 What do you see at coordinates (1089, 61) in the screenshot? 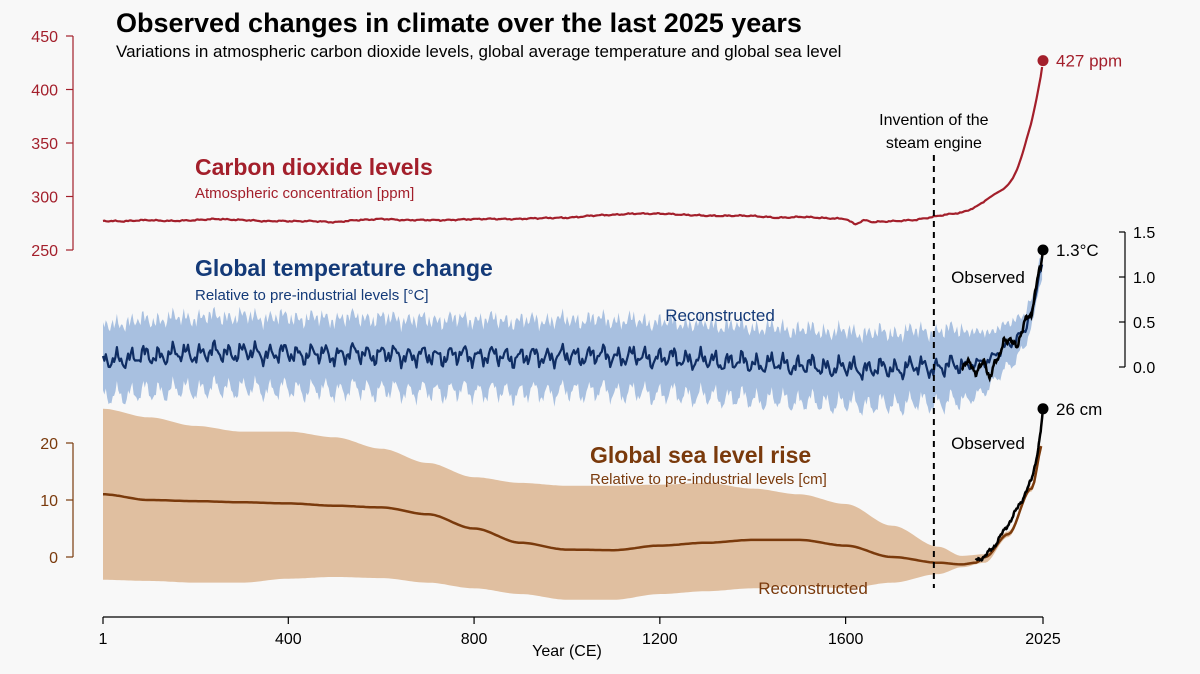
I see `co2-endpoint-label: 427 ppm` at bounding box center [1089, 61].